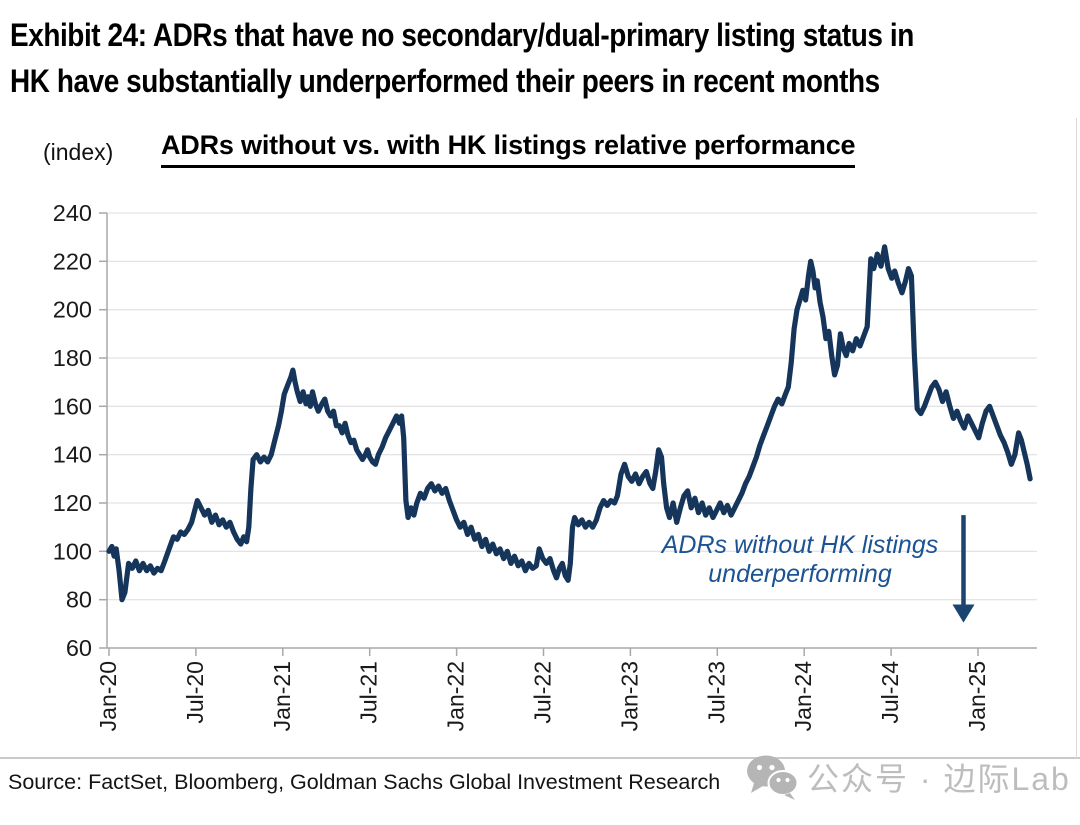 The width and height of the screenshot is (1080, 825). Describe the element at coordinates (72, 213) in the screenshot. I see `svg-text: 240` at that location.